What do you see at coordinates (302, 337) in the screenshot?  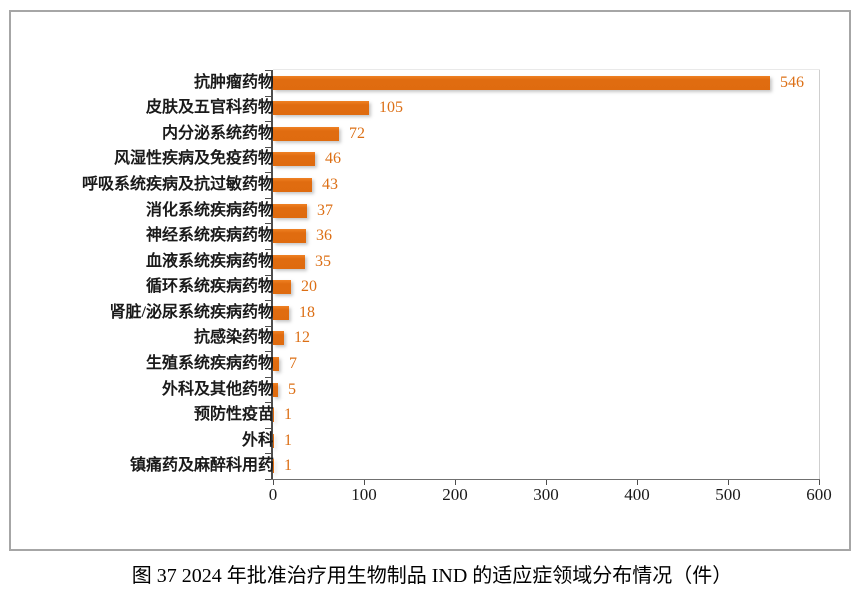 I see `value-label: 12` at bounding box center [302, 337].